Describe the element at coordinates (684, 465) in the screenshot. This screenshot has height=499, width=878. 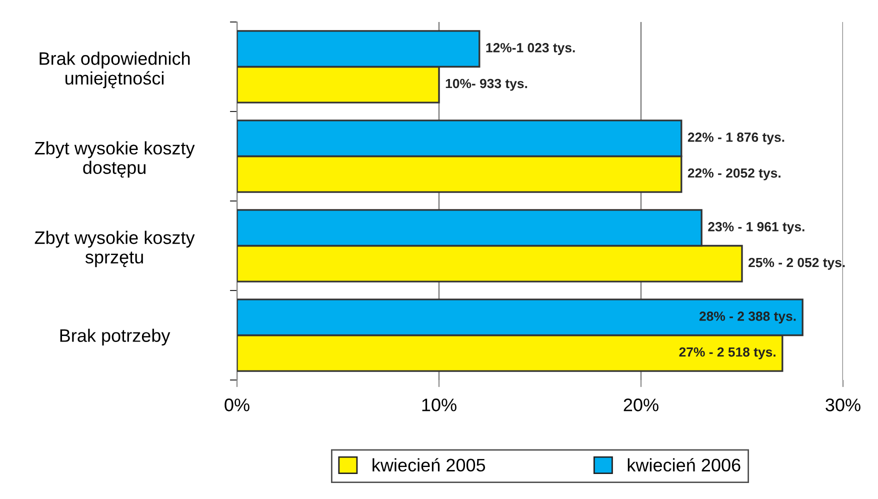
I see `legend-label: kwiecień 2006` at that location.